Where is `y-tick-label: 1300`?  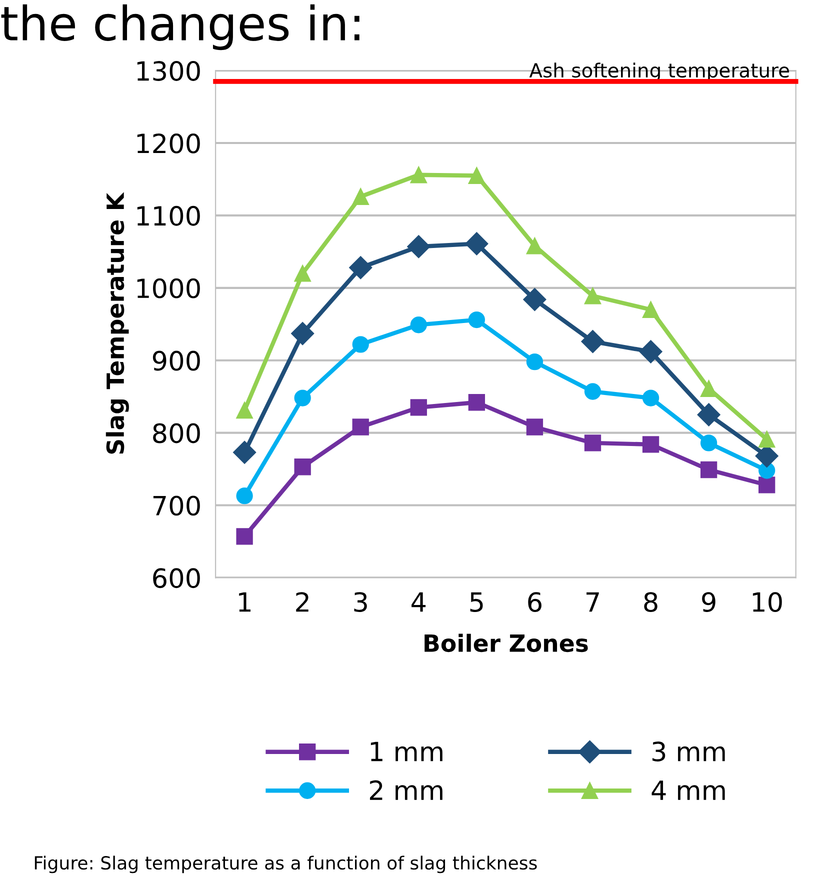 y-tick-label: 1300 is located at coordinates (168, 71).